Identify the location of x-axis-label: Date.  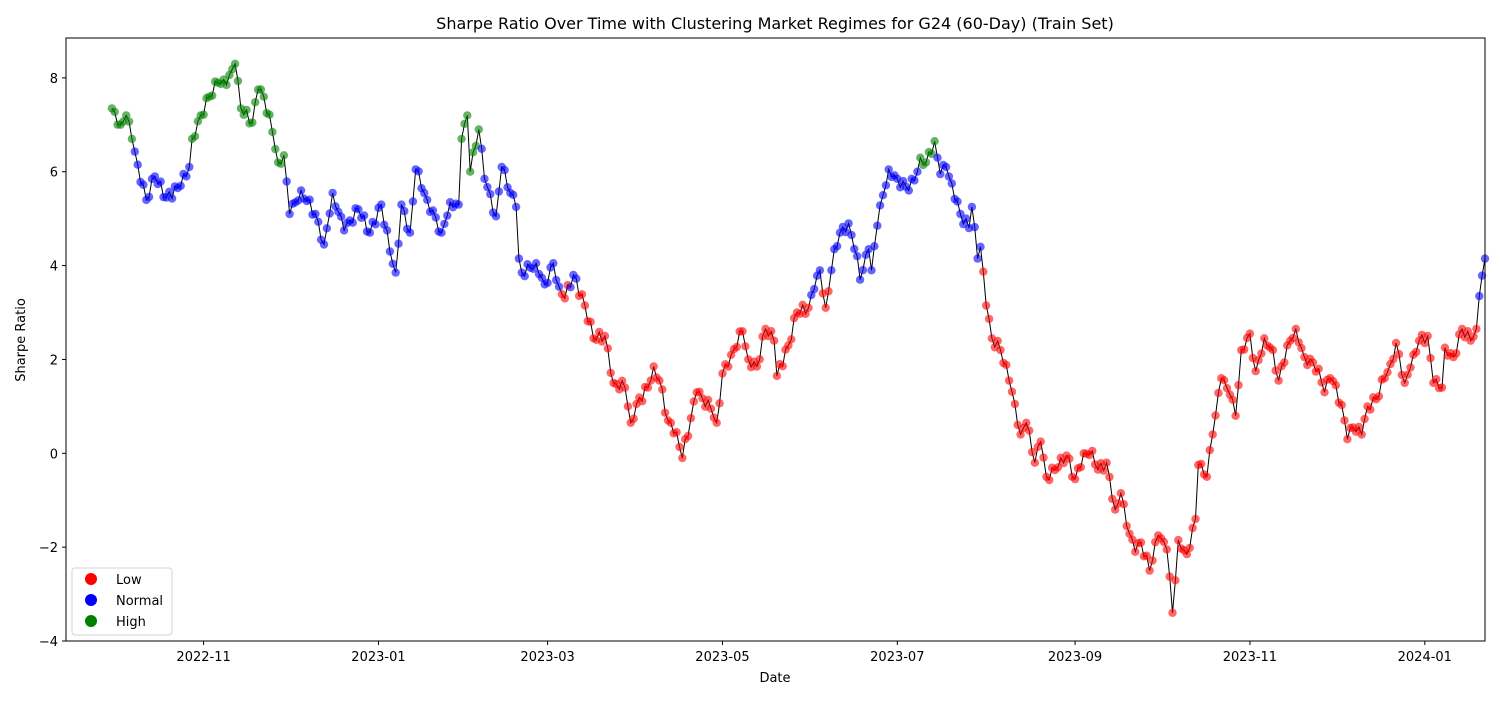
(774, 678).